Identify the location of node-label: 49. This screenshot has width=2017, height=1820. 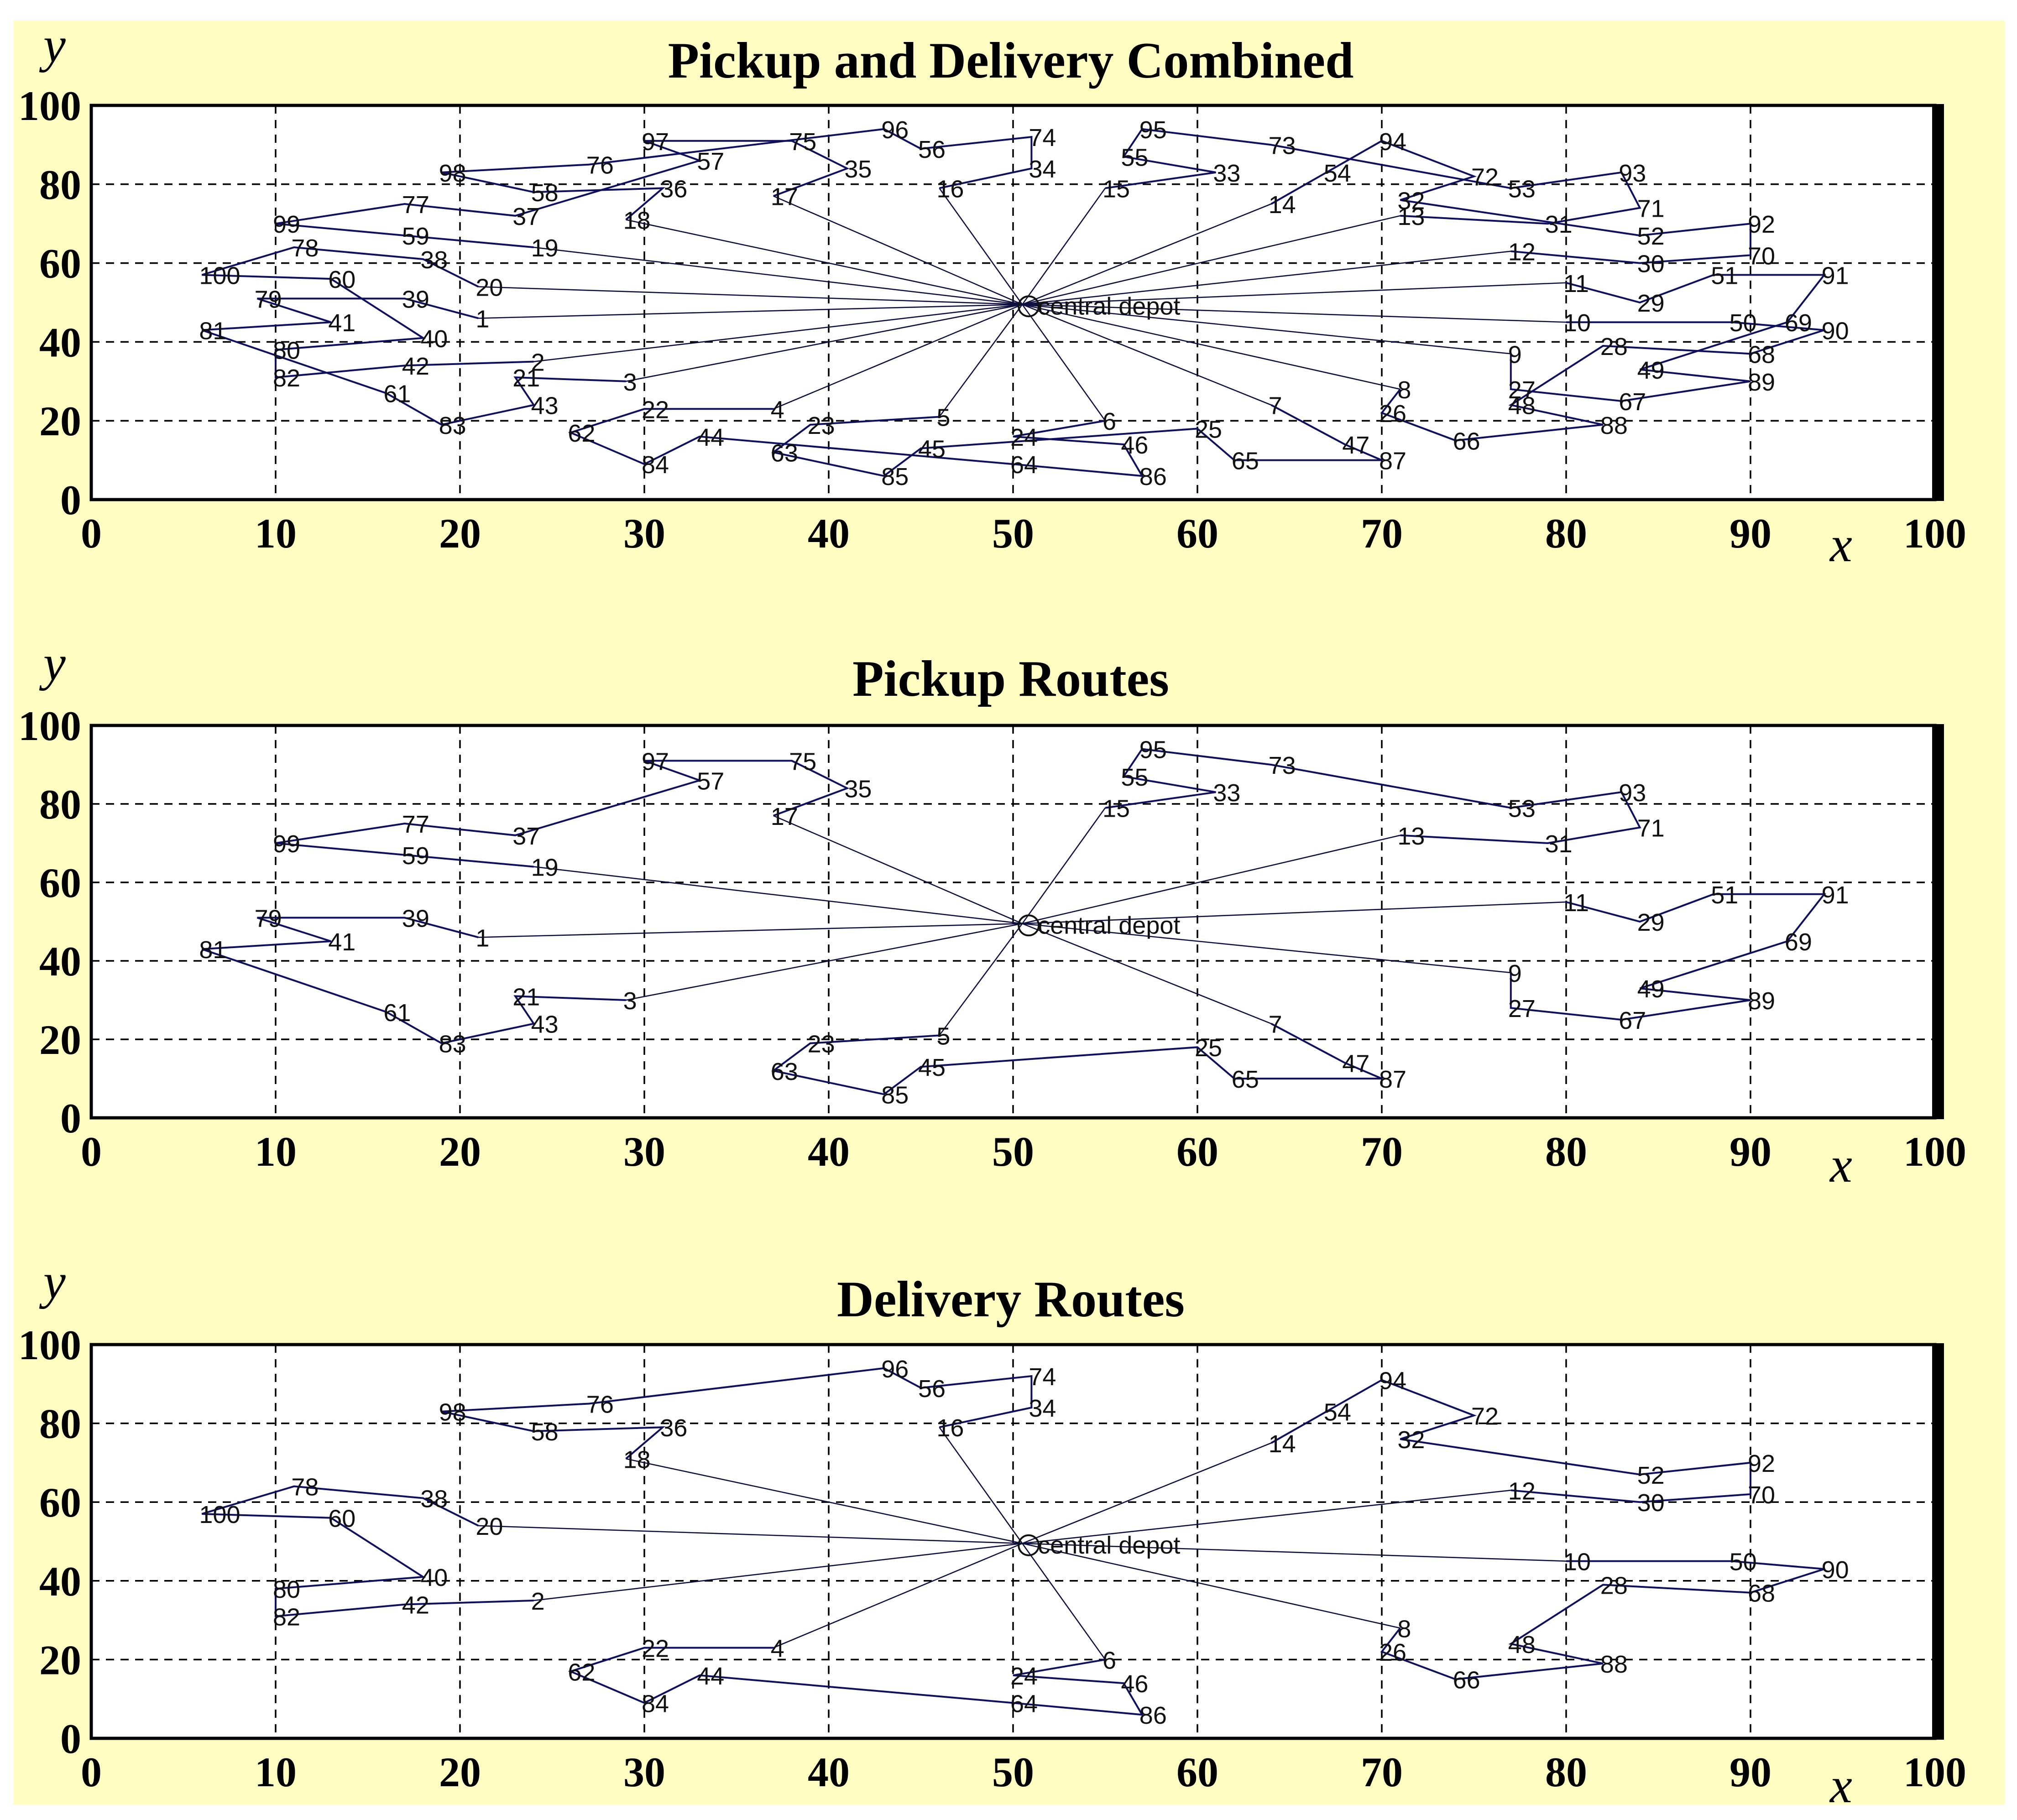
(1651, 989).